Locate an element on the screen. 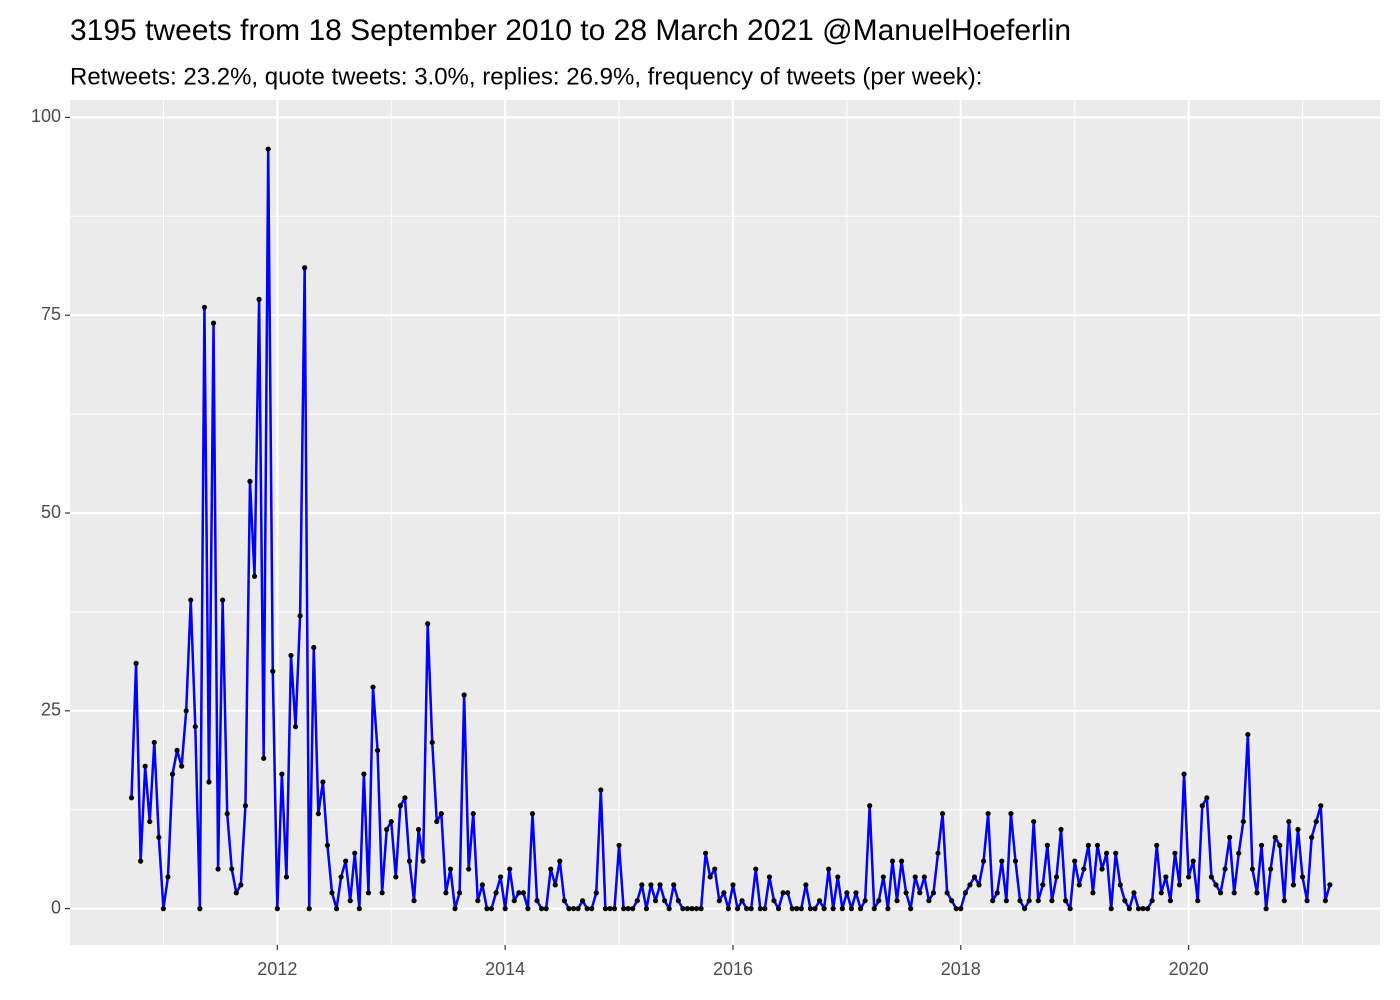 The height and width of the screenshot is (1000, 1400). x-tick-label: 2014 is located at coordinates (505, 969).